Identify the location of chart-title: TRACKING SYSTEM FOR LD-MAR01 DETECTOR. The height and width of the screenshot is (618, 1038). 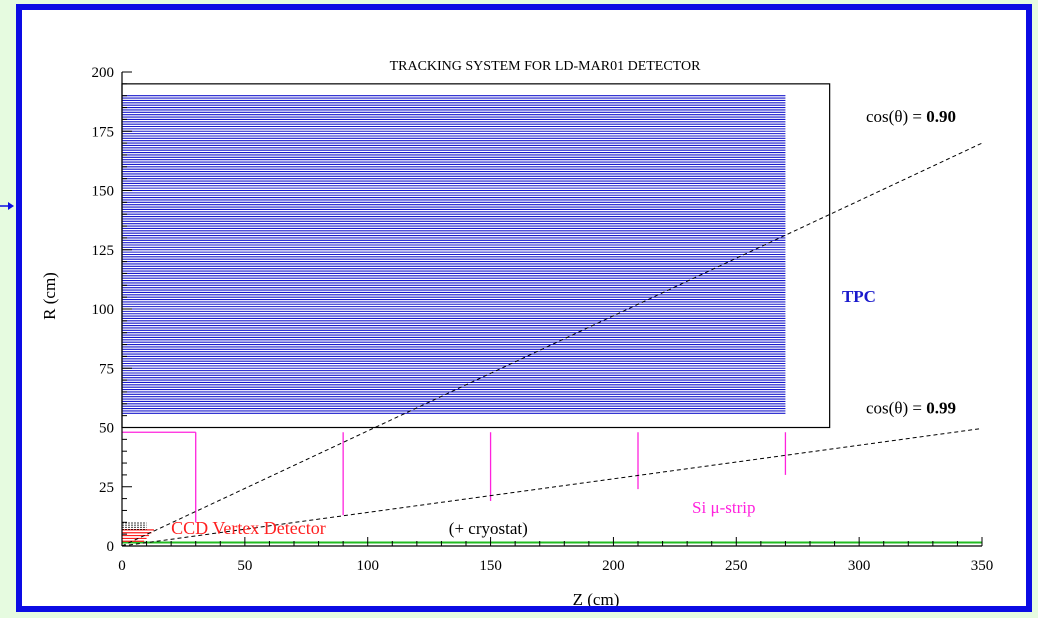
(546, 66).